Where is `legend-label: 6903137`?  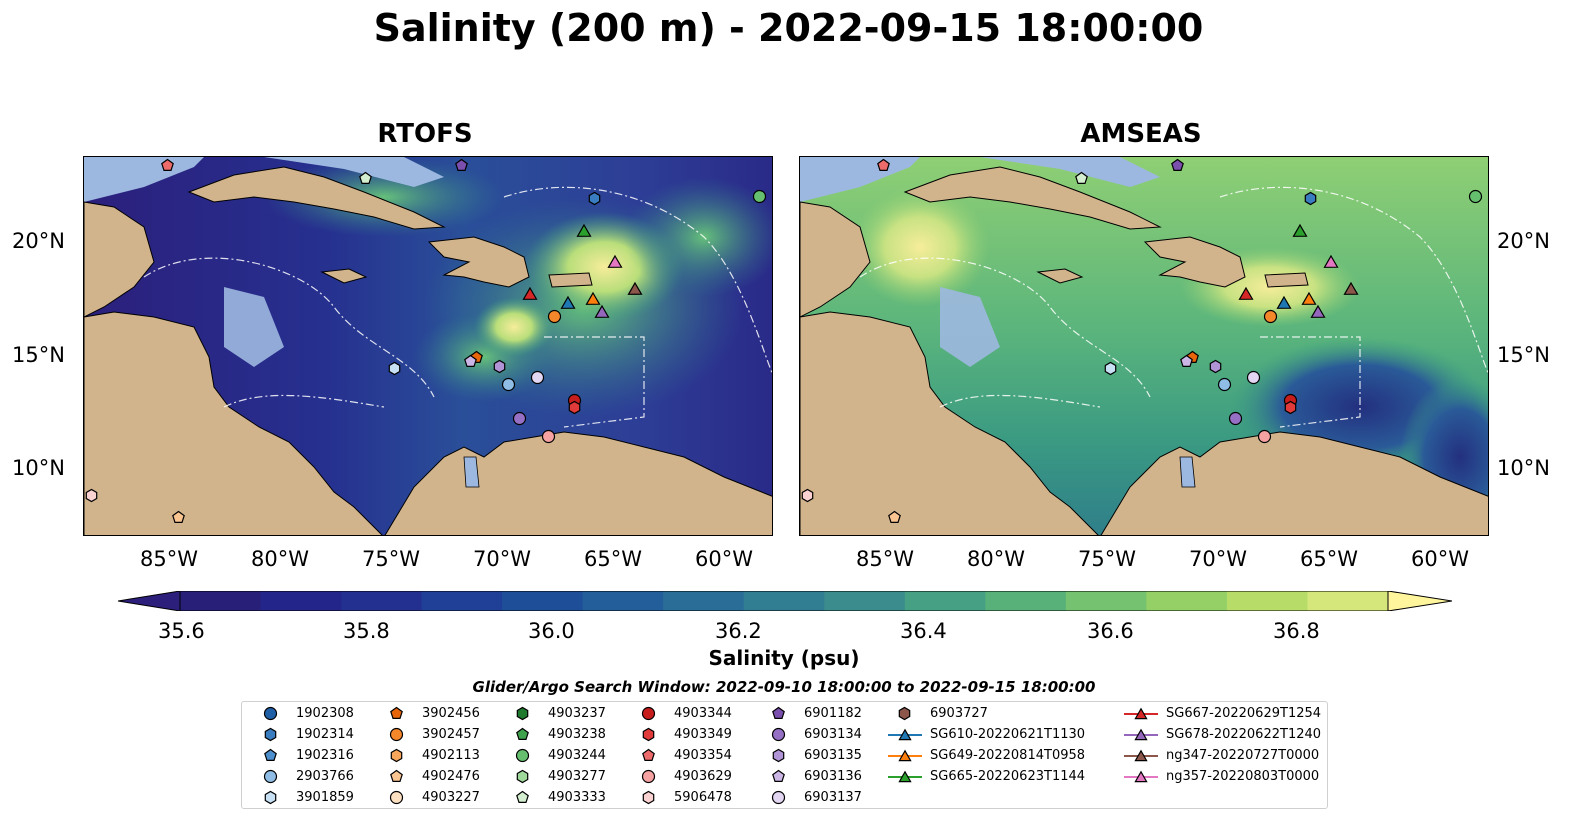 legend-label: 6903137 is located at coordinates (833, 797).